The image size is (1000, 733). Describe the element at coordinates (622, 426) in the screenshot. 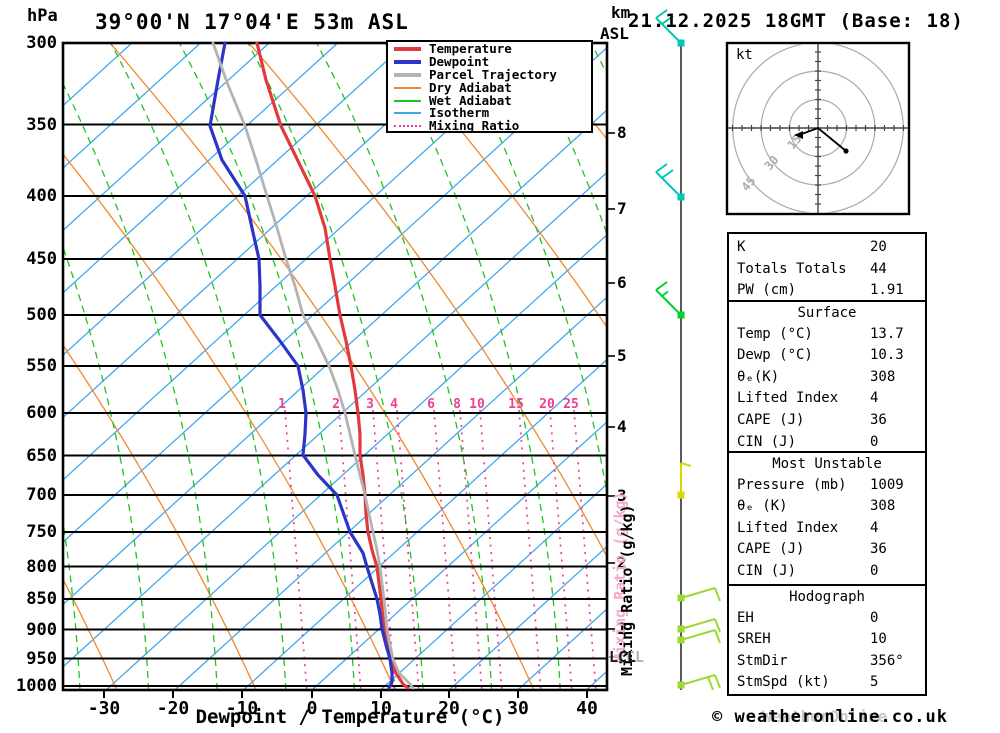

I see `km-label: 4` at that location.